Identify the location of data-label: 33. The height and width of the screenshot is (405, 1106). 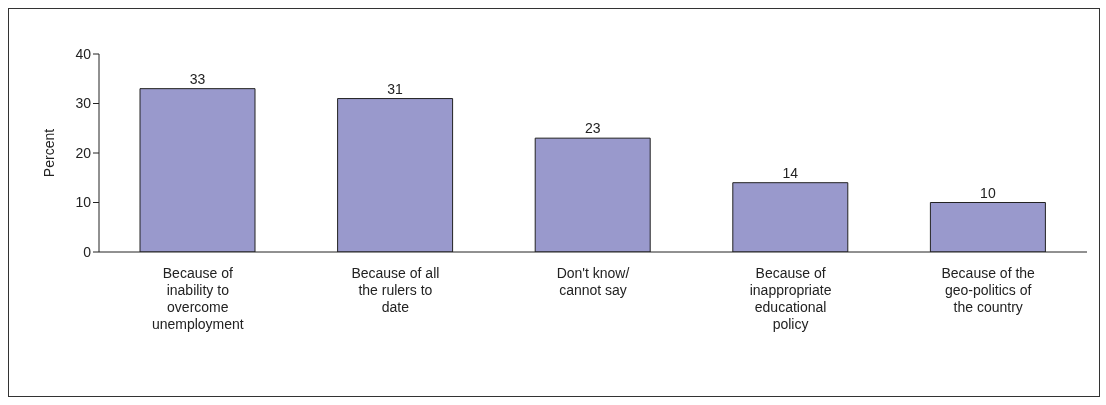
(197, 78).